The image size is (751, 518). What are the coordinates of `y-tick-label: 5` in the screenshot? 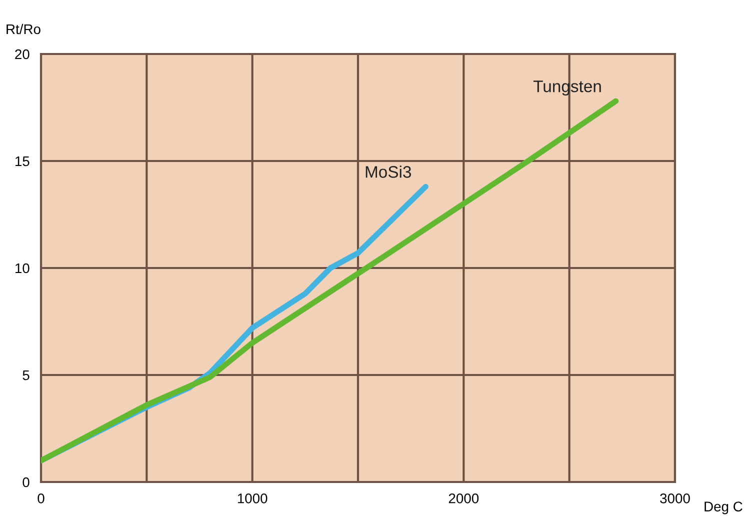 It's located at (26, 375).